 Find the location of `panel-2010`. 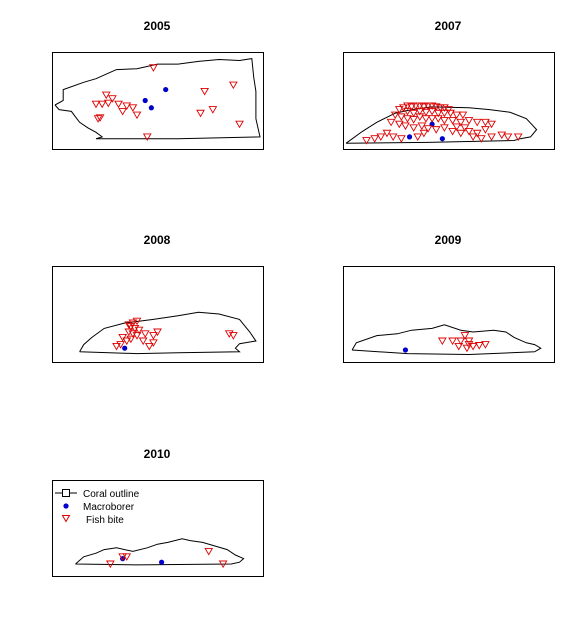

panel-2010 is located at coordinates (158, 528).